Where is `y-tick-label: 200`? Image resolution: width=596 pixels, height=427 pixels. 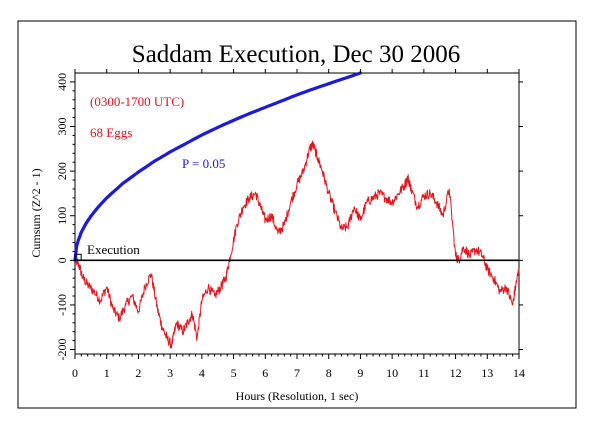
y-tick-label: 200 is located at coordinates (62, 171).